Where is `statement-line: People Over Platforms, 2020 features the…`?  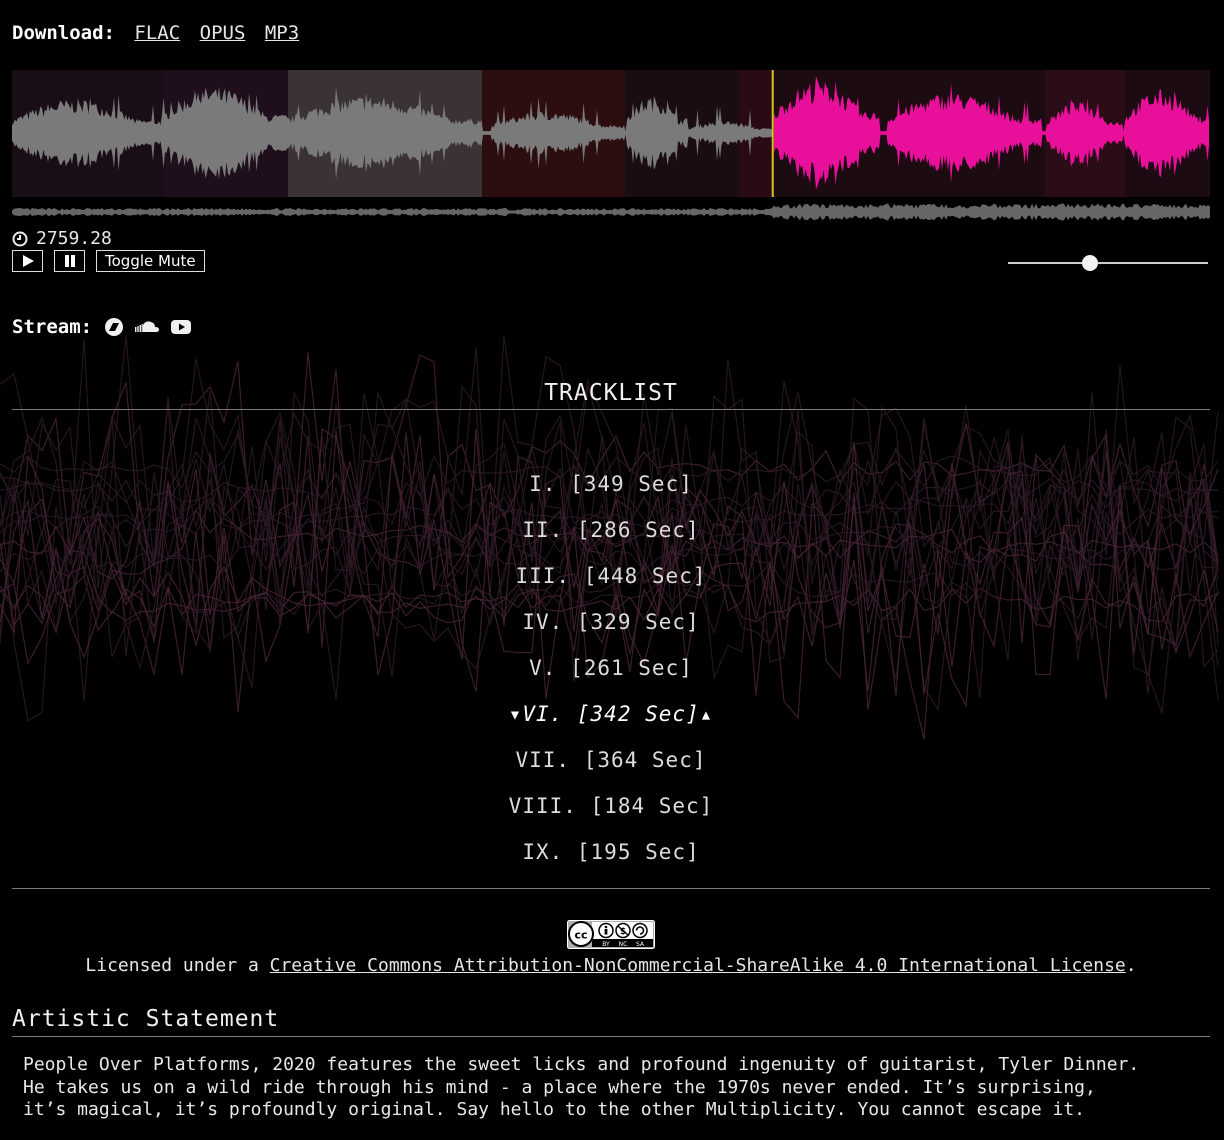 statement-line: People Over Platforms, 2020 features the… is located at coordinates (618, 1065).